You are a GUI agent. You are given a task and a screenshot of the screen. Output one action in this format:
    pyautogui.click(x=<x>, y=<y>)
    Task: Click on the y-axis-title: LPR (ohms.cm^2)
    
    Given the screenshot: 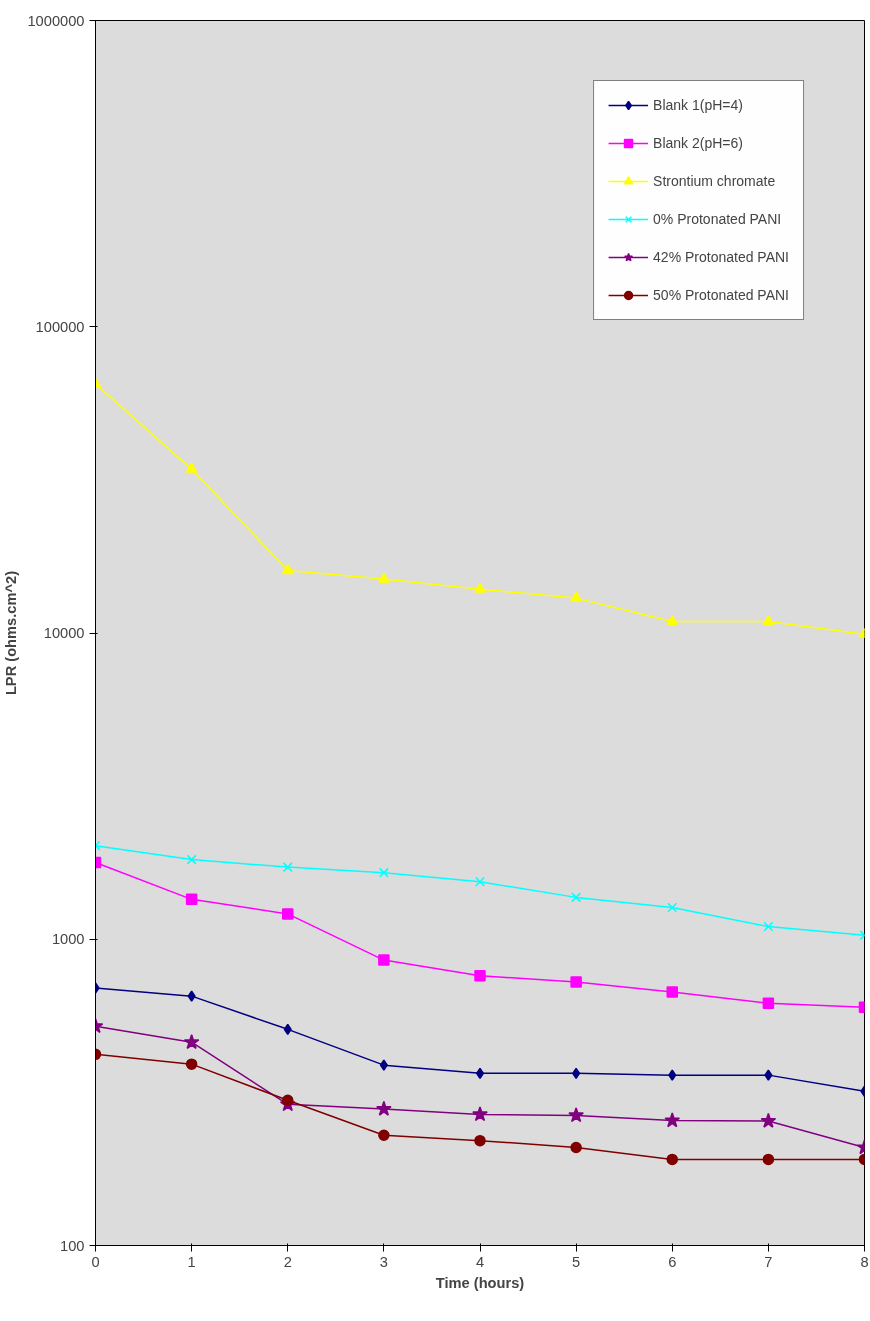 What is the action you would take?
    pyautogui.click(x=11, y=633)
    